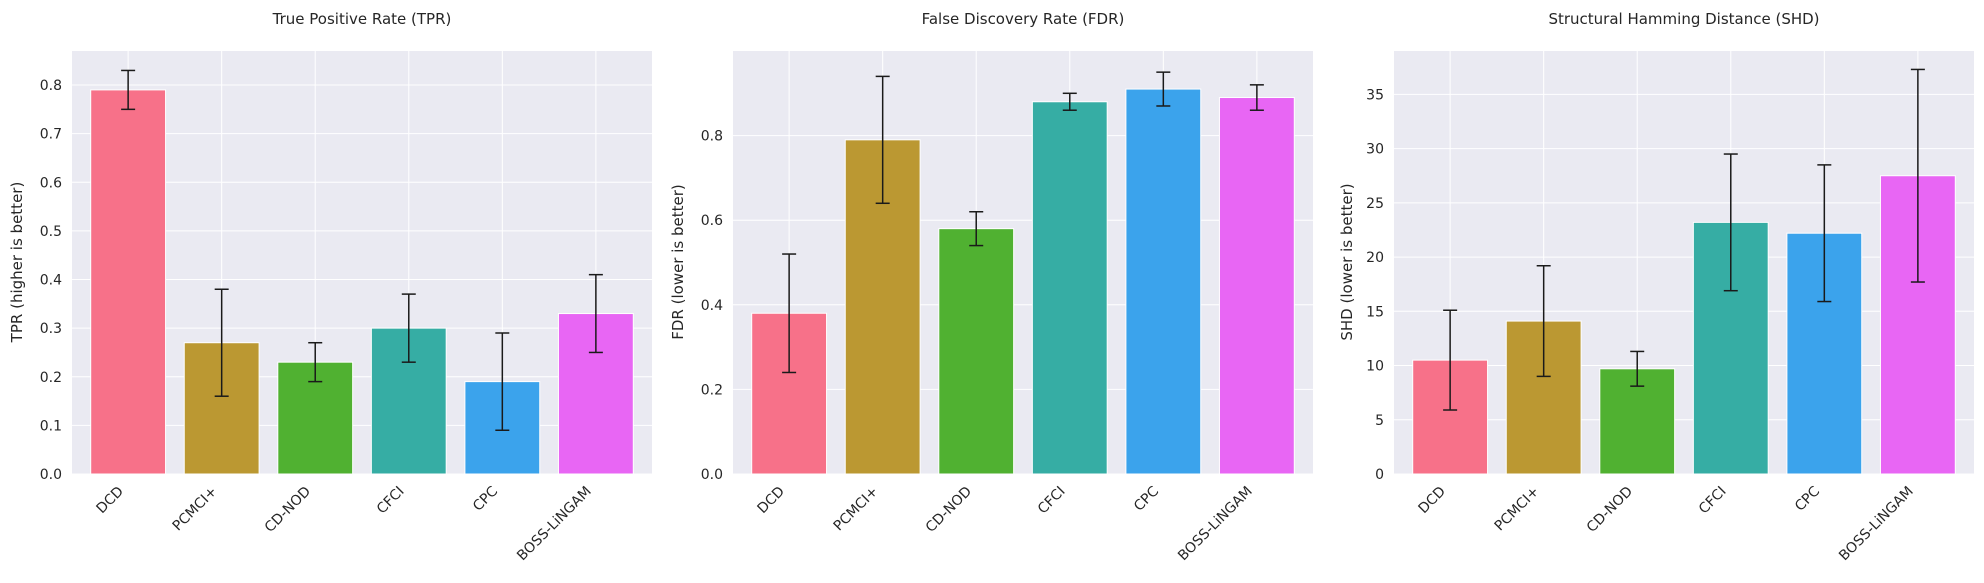  I want to click on shd-errorbar-cpc, so click(1824, 233).